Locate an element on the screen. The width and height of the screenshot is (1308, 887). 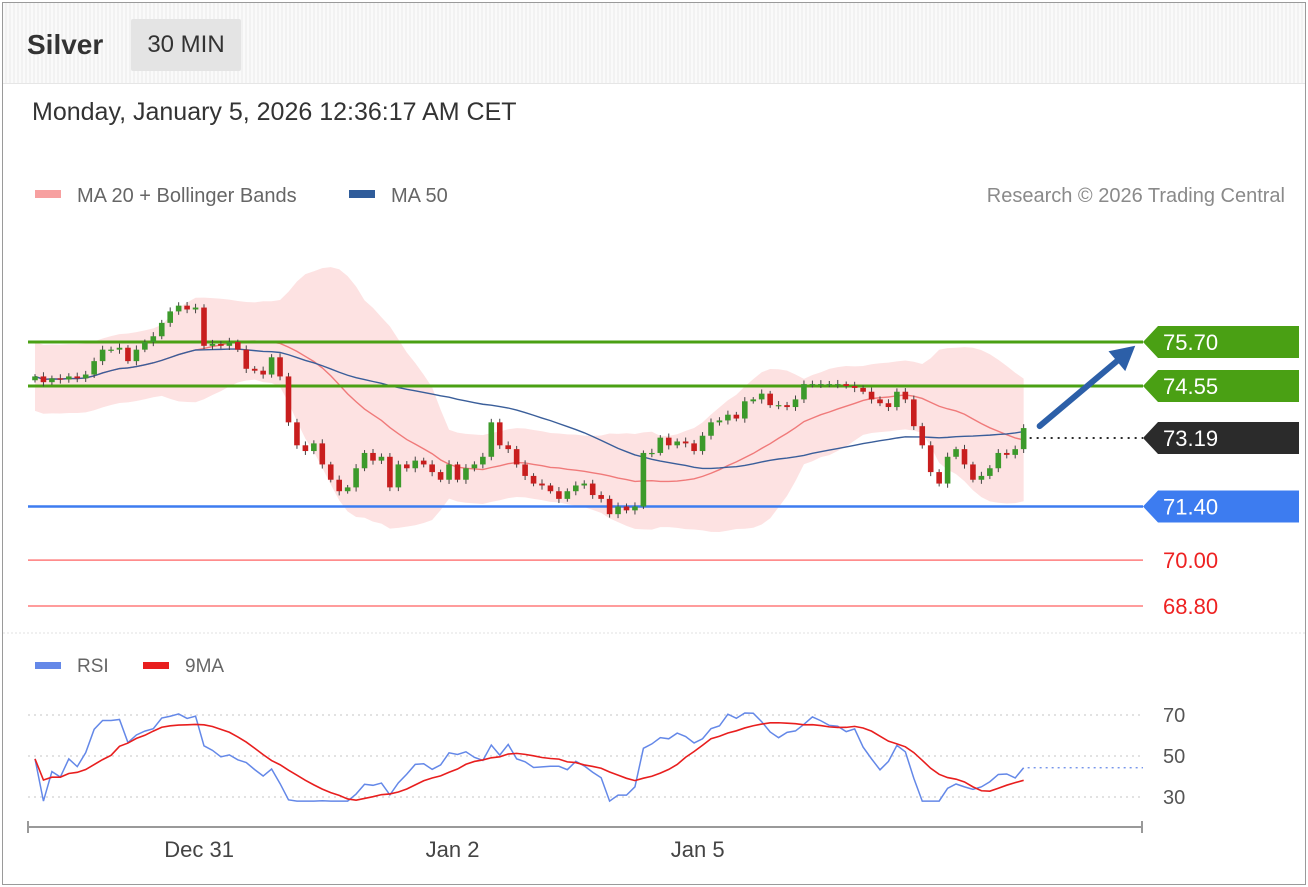
level-tag-73.19 is located at coordinates (1221, 438).